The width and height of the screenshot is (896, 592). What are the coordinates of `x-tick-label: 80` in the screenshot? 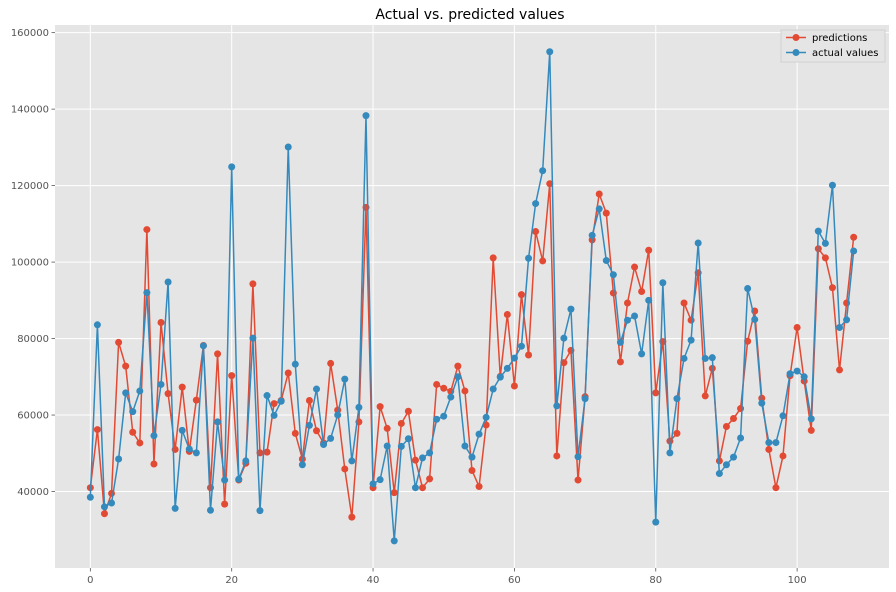 It's located at (655, 580).